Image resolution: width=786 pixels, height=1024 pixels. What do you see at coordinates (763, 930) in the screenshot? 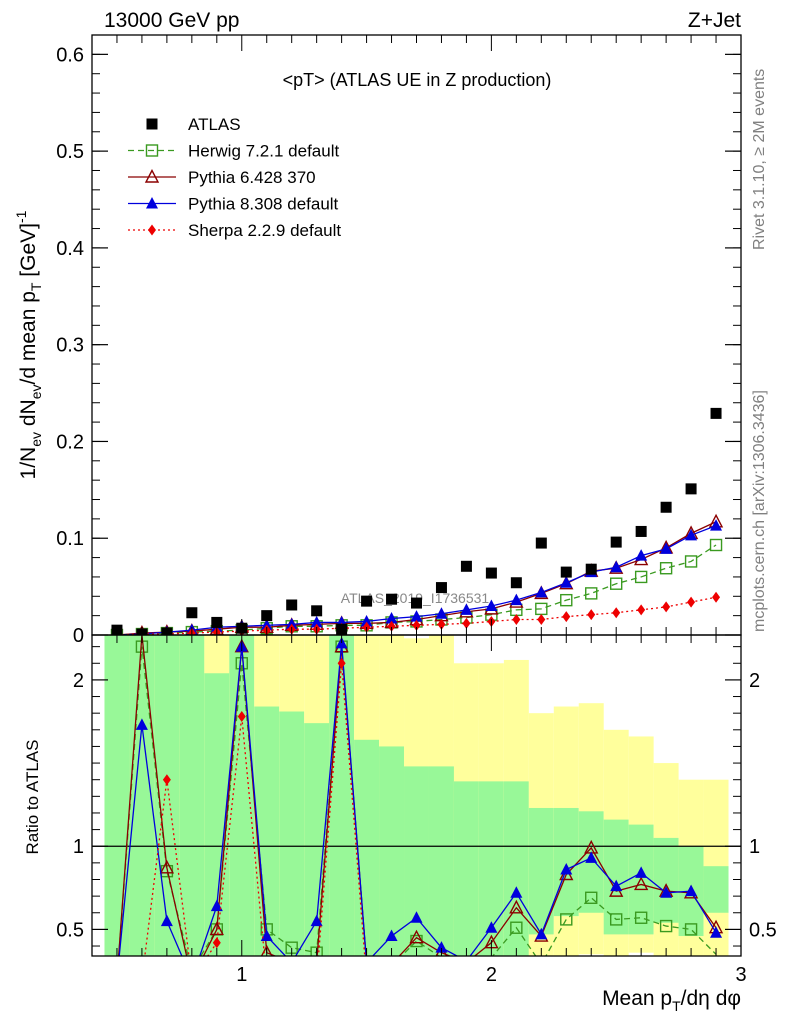
I see `ratio-ytick-label-right: 0.5` at bounding box center [763, 930].